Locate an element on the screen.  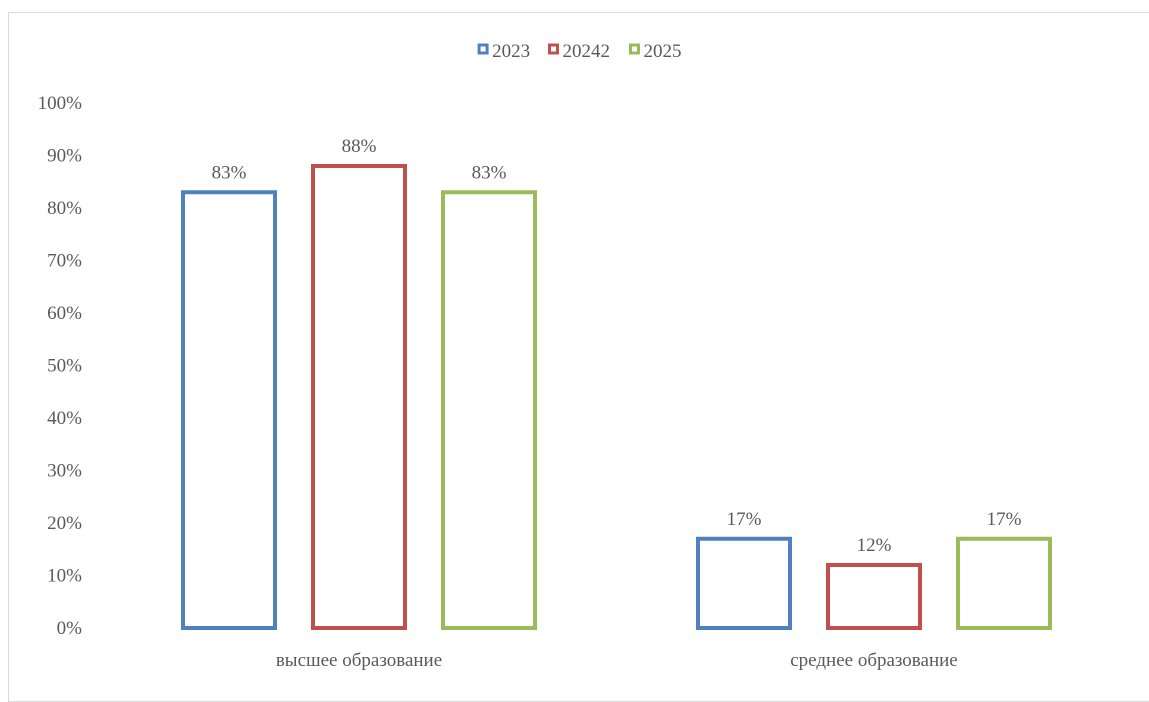
y-tick-label: 10% is located at coordinates (64, 576).